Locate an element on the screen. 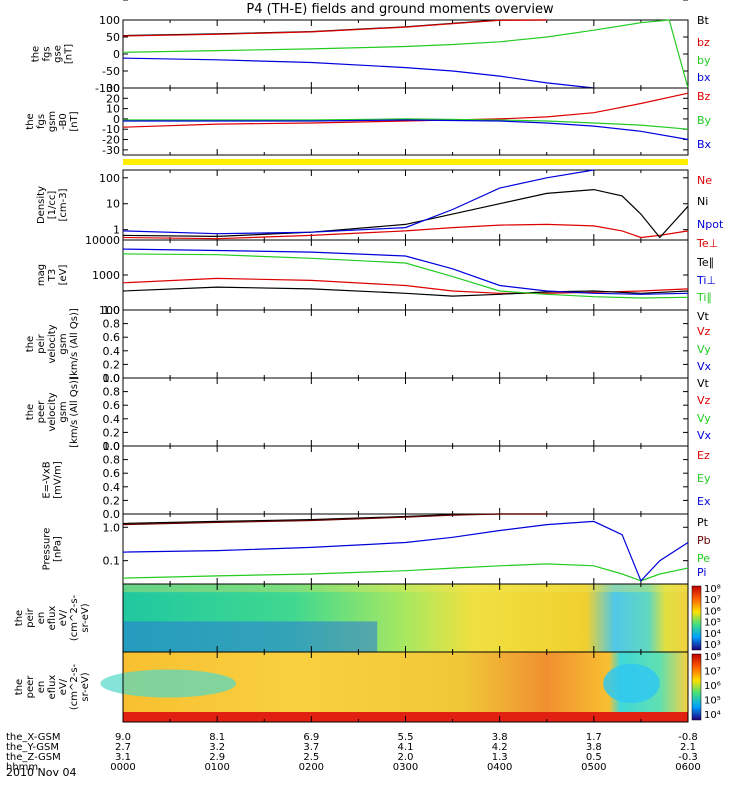  y-tick-label: 50 is located at coordinates (113, 37).